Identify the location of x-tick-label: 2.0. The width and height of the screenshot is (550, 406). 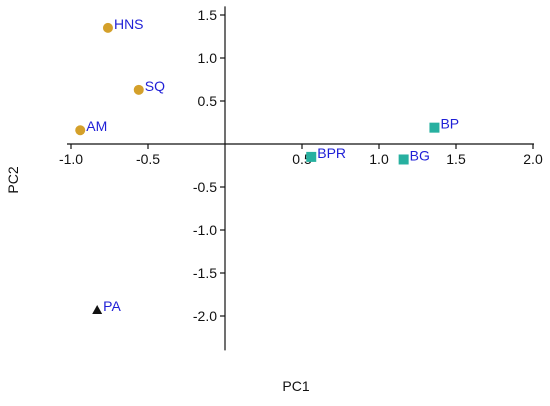
(533, 159).